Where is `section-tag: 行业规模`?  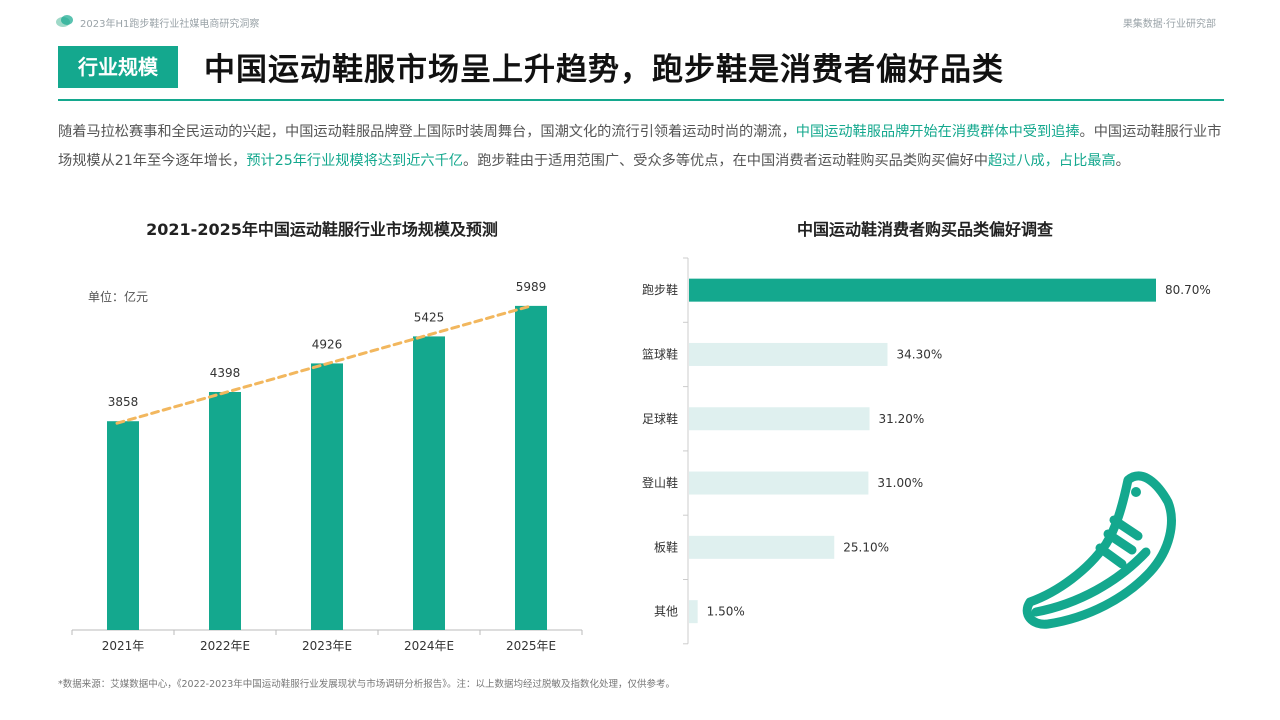 section-tag: 行业规模 is located at coordinates (118, 67).